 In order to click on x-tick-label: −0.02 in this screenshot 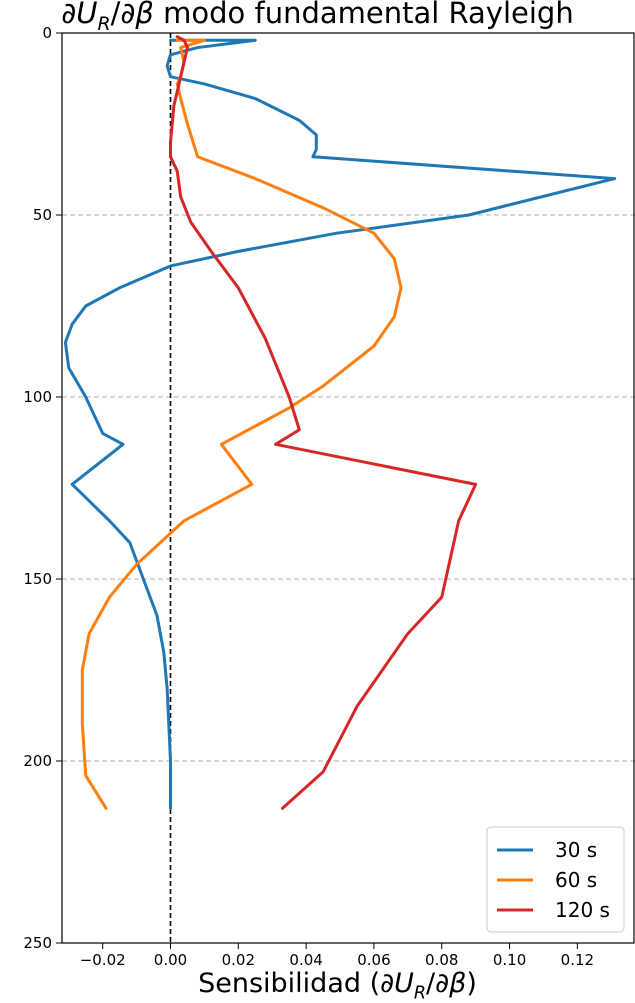, I will do `click(103, 960)`.